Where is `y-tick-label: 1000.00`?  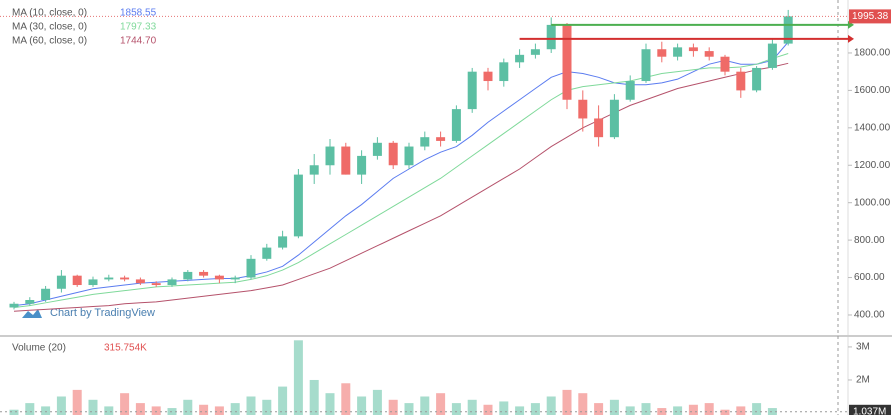
y-tick-label: 1000.00 is located at coordinates (872, 202).